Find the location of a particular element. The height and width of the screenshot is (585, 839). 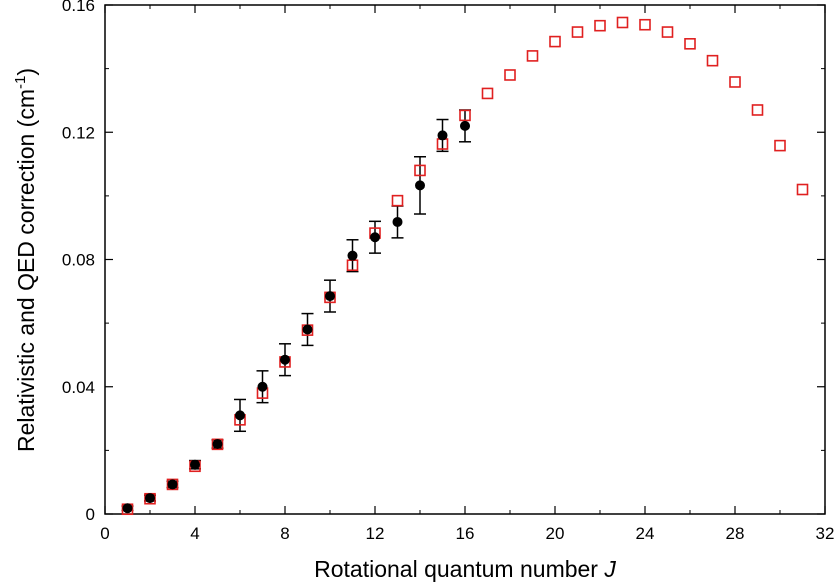

y-axis-title-close: ) is located at coordinates (26, 72).